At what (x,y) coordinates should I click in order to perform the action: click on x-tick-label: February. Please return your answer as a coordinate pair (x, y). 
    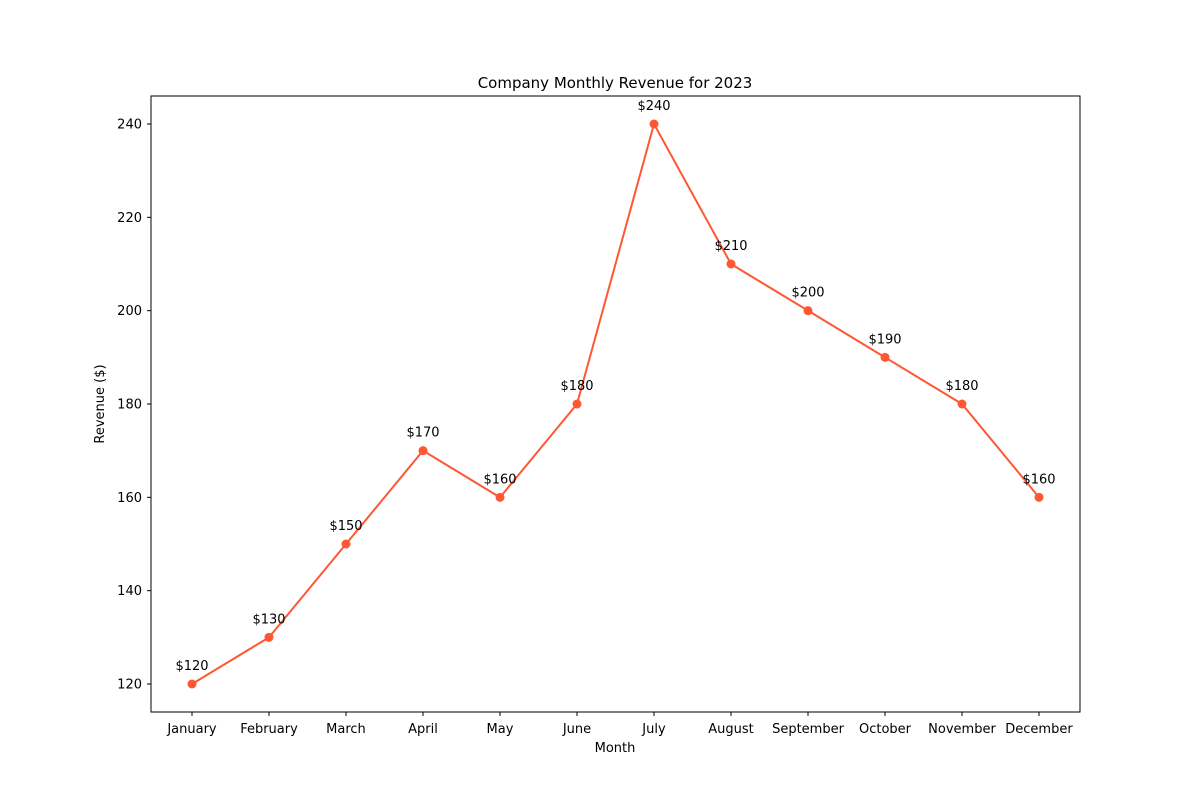
    Looking at the image, I should click on (269, 729).